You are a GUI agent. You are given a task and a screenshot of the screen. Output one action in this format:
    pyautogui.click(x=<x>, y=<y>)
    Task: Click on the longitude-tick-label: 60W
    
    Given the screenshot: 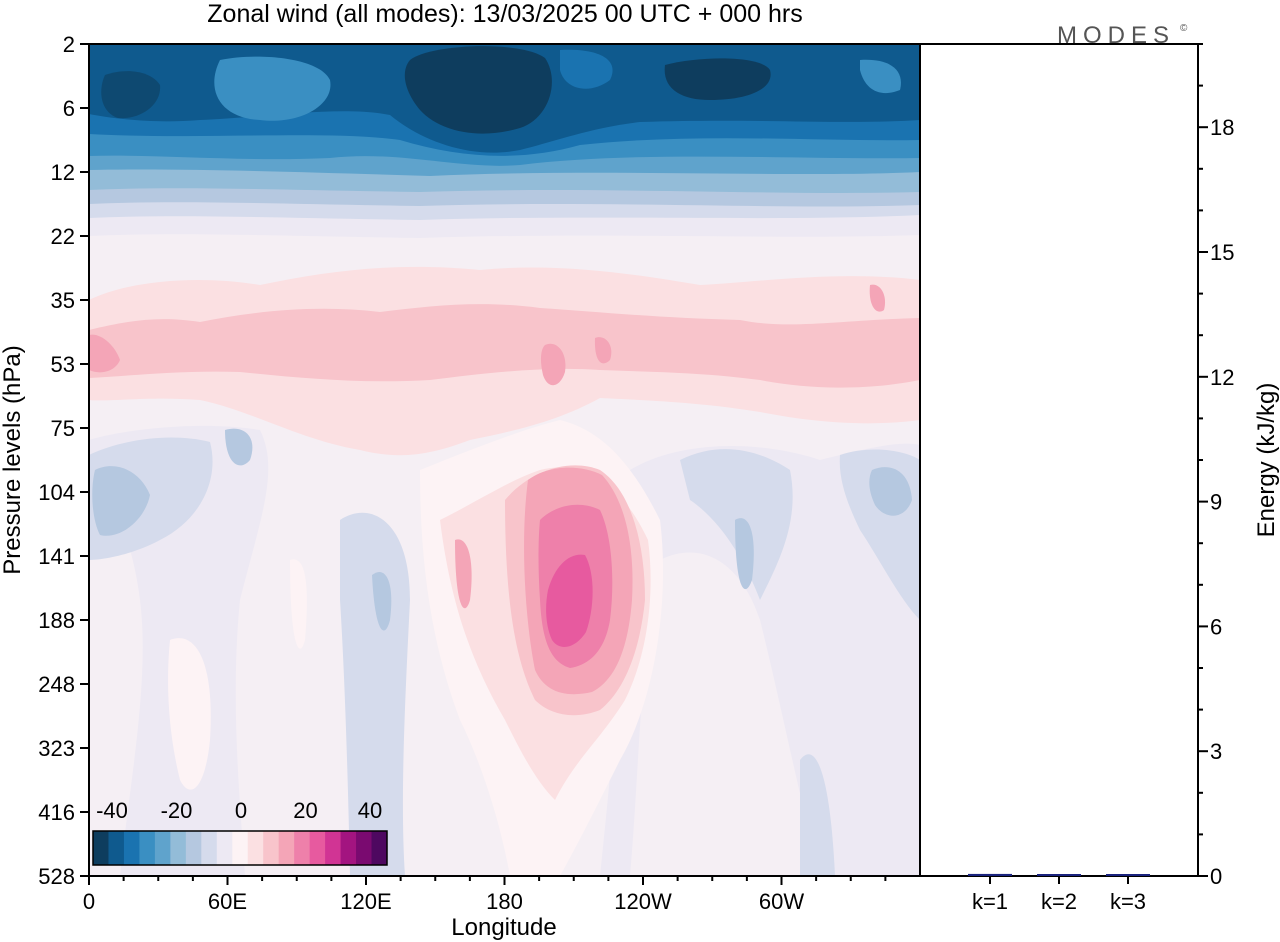 What is the action you would take?
    pyautogui.click(x=781, y=901)
    